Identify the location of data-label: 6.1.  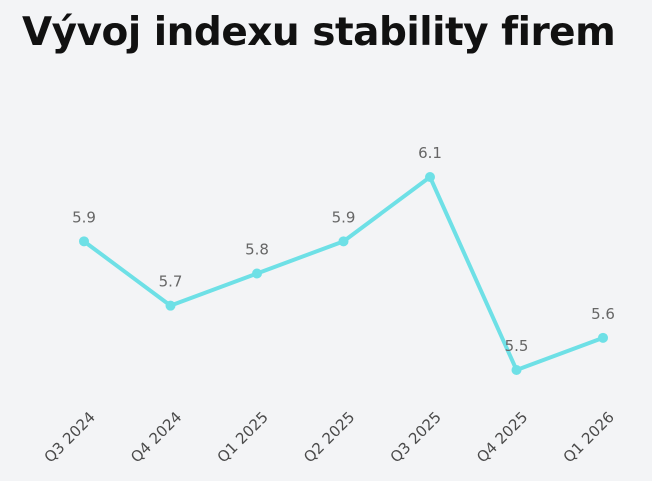
(430, 153).